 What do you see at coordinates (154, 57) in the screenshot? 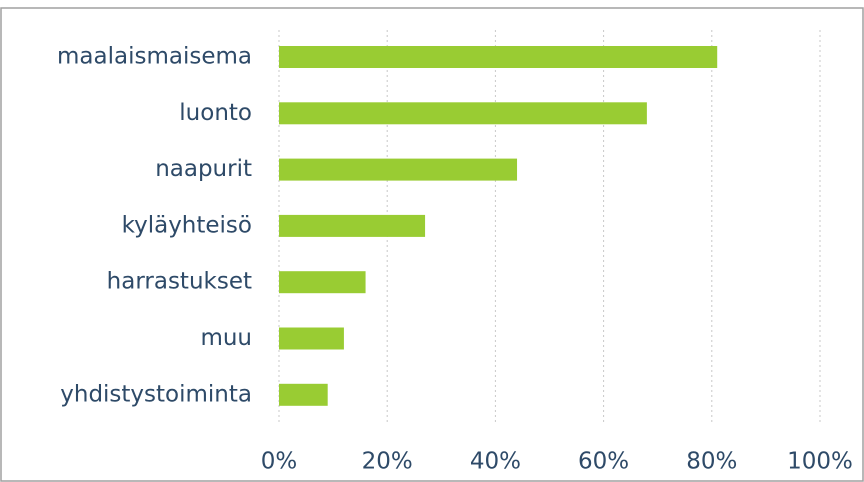
I see `y-tick-label: maalaismaisema` at bounding box center [154, 57].